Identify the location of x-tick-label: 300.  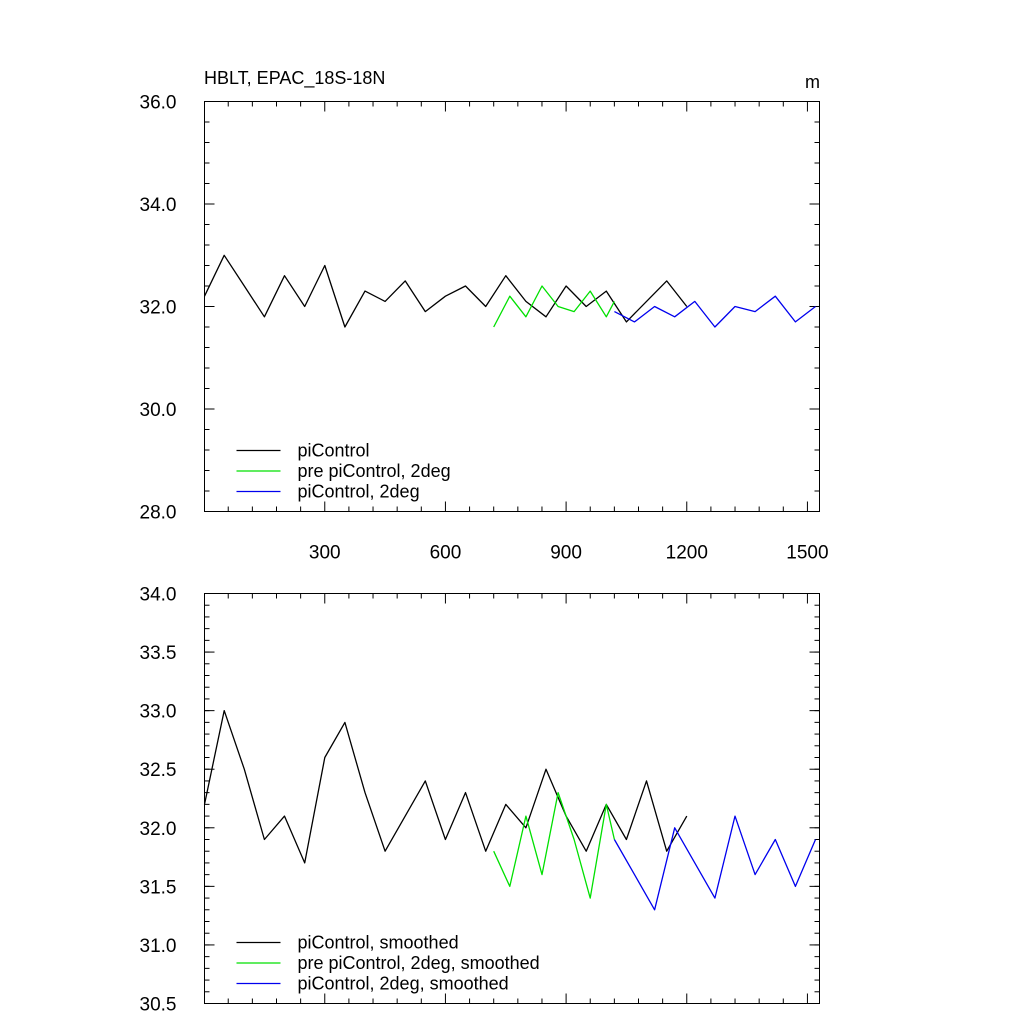
(325, 553).